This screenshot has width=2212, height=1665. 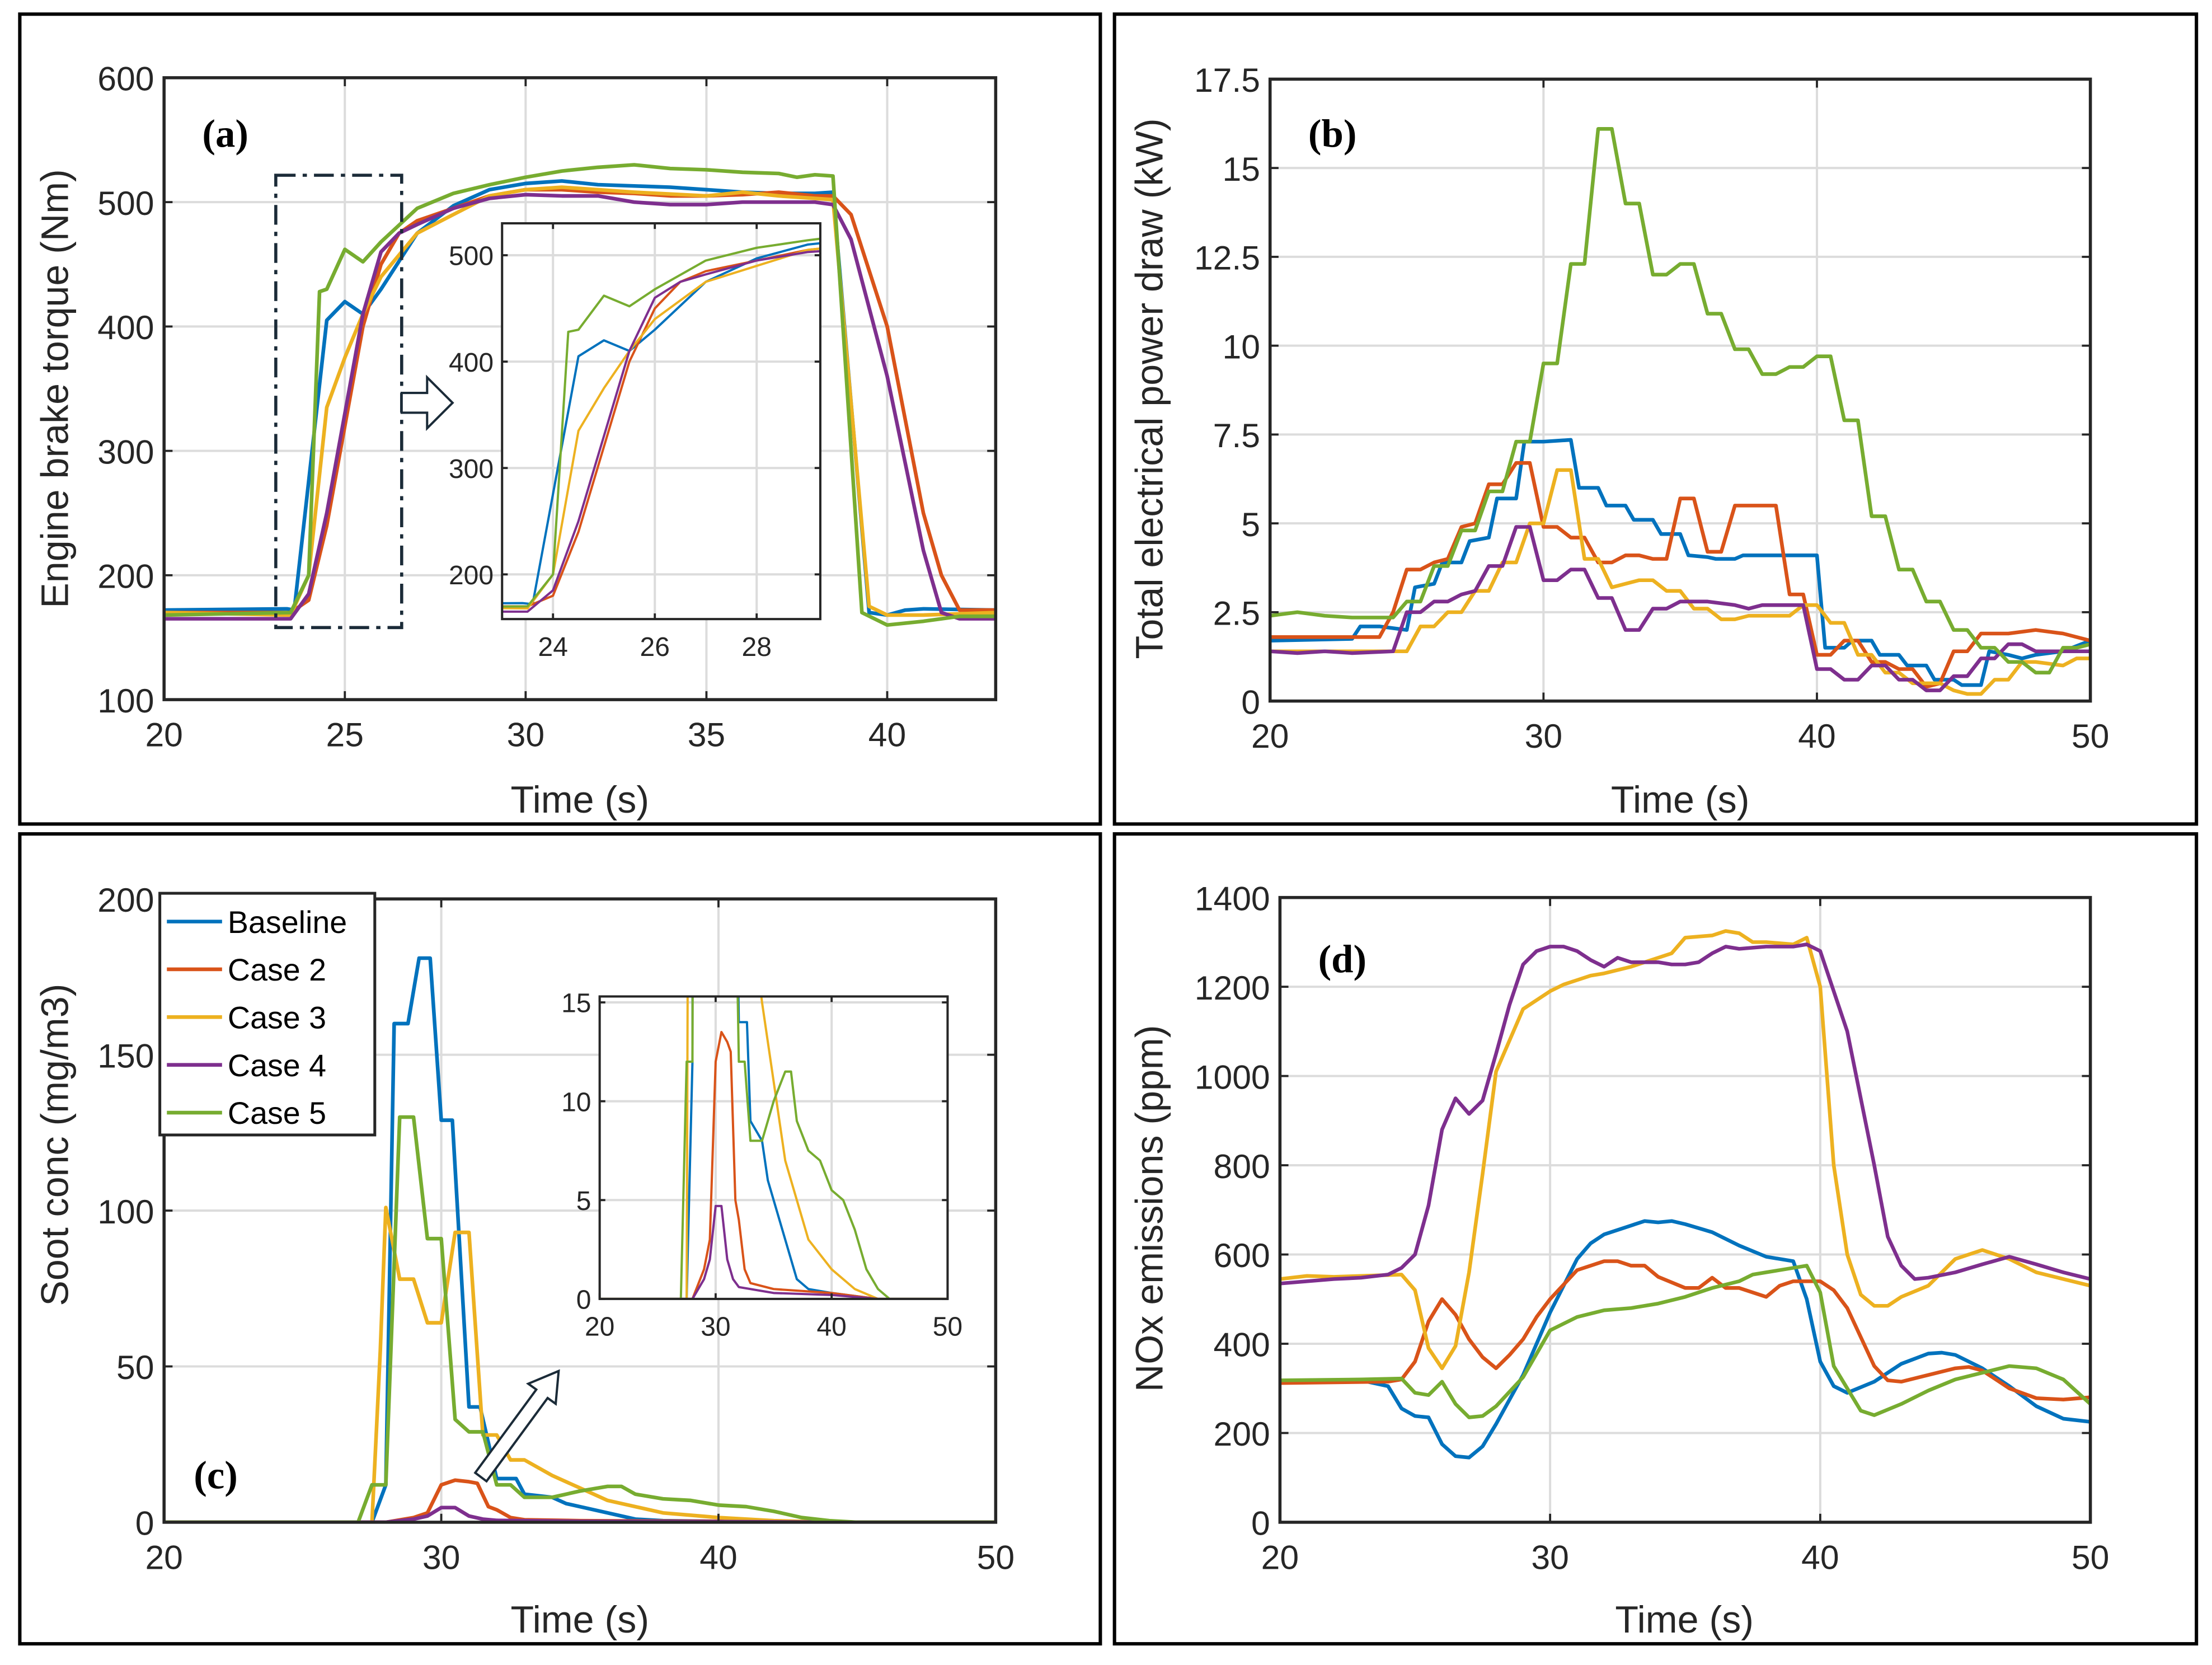 I want to click on y-tick-label: 2.5, so click(x=1237, y=613).